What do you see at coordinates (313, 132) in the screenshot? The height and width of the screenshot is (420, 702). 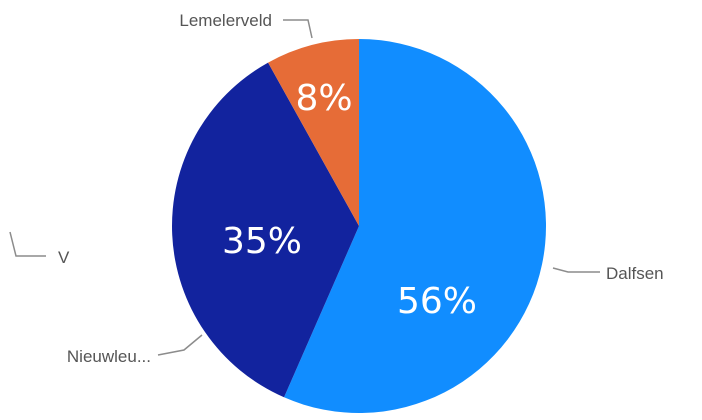 I see `pie-slice-lemelerveld` at bounding box center [313, 132].